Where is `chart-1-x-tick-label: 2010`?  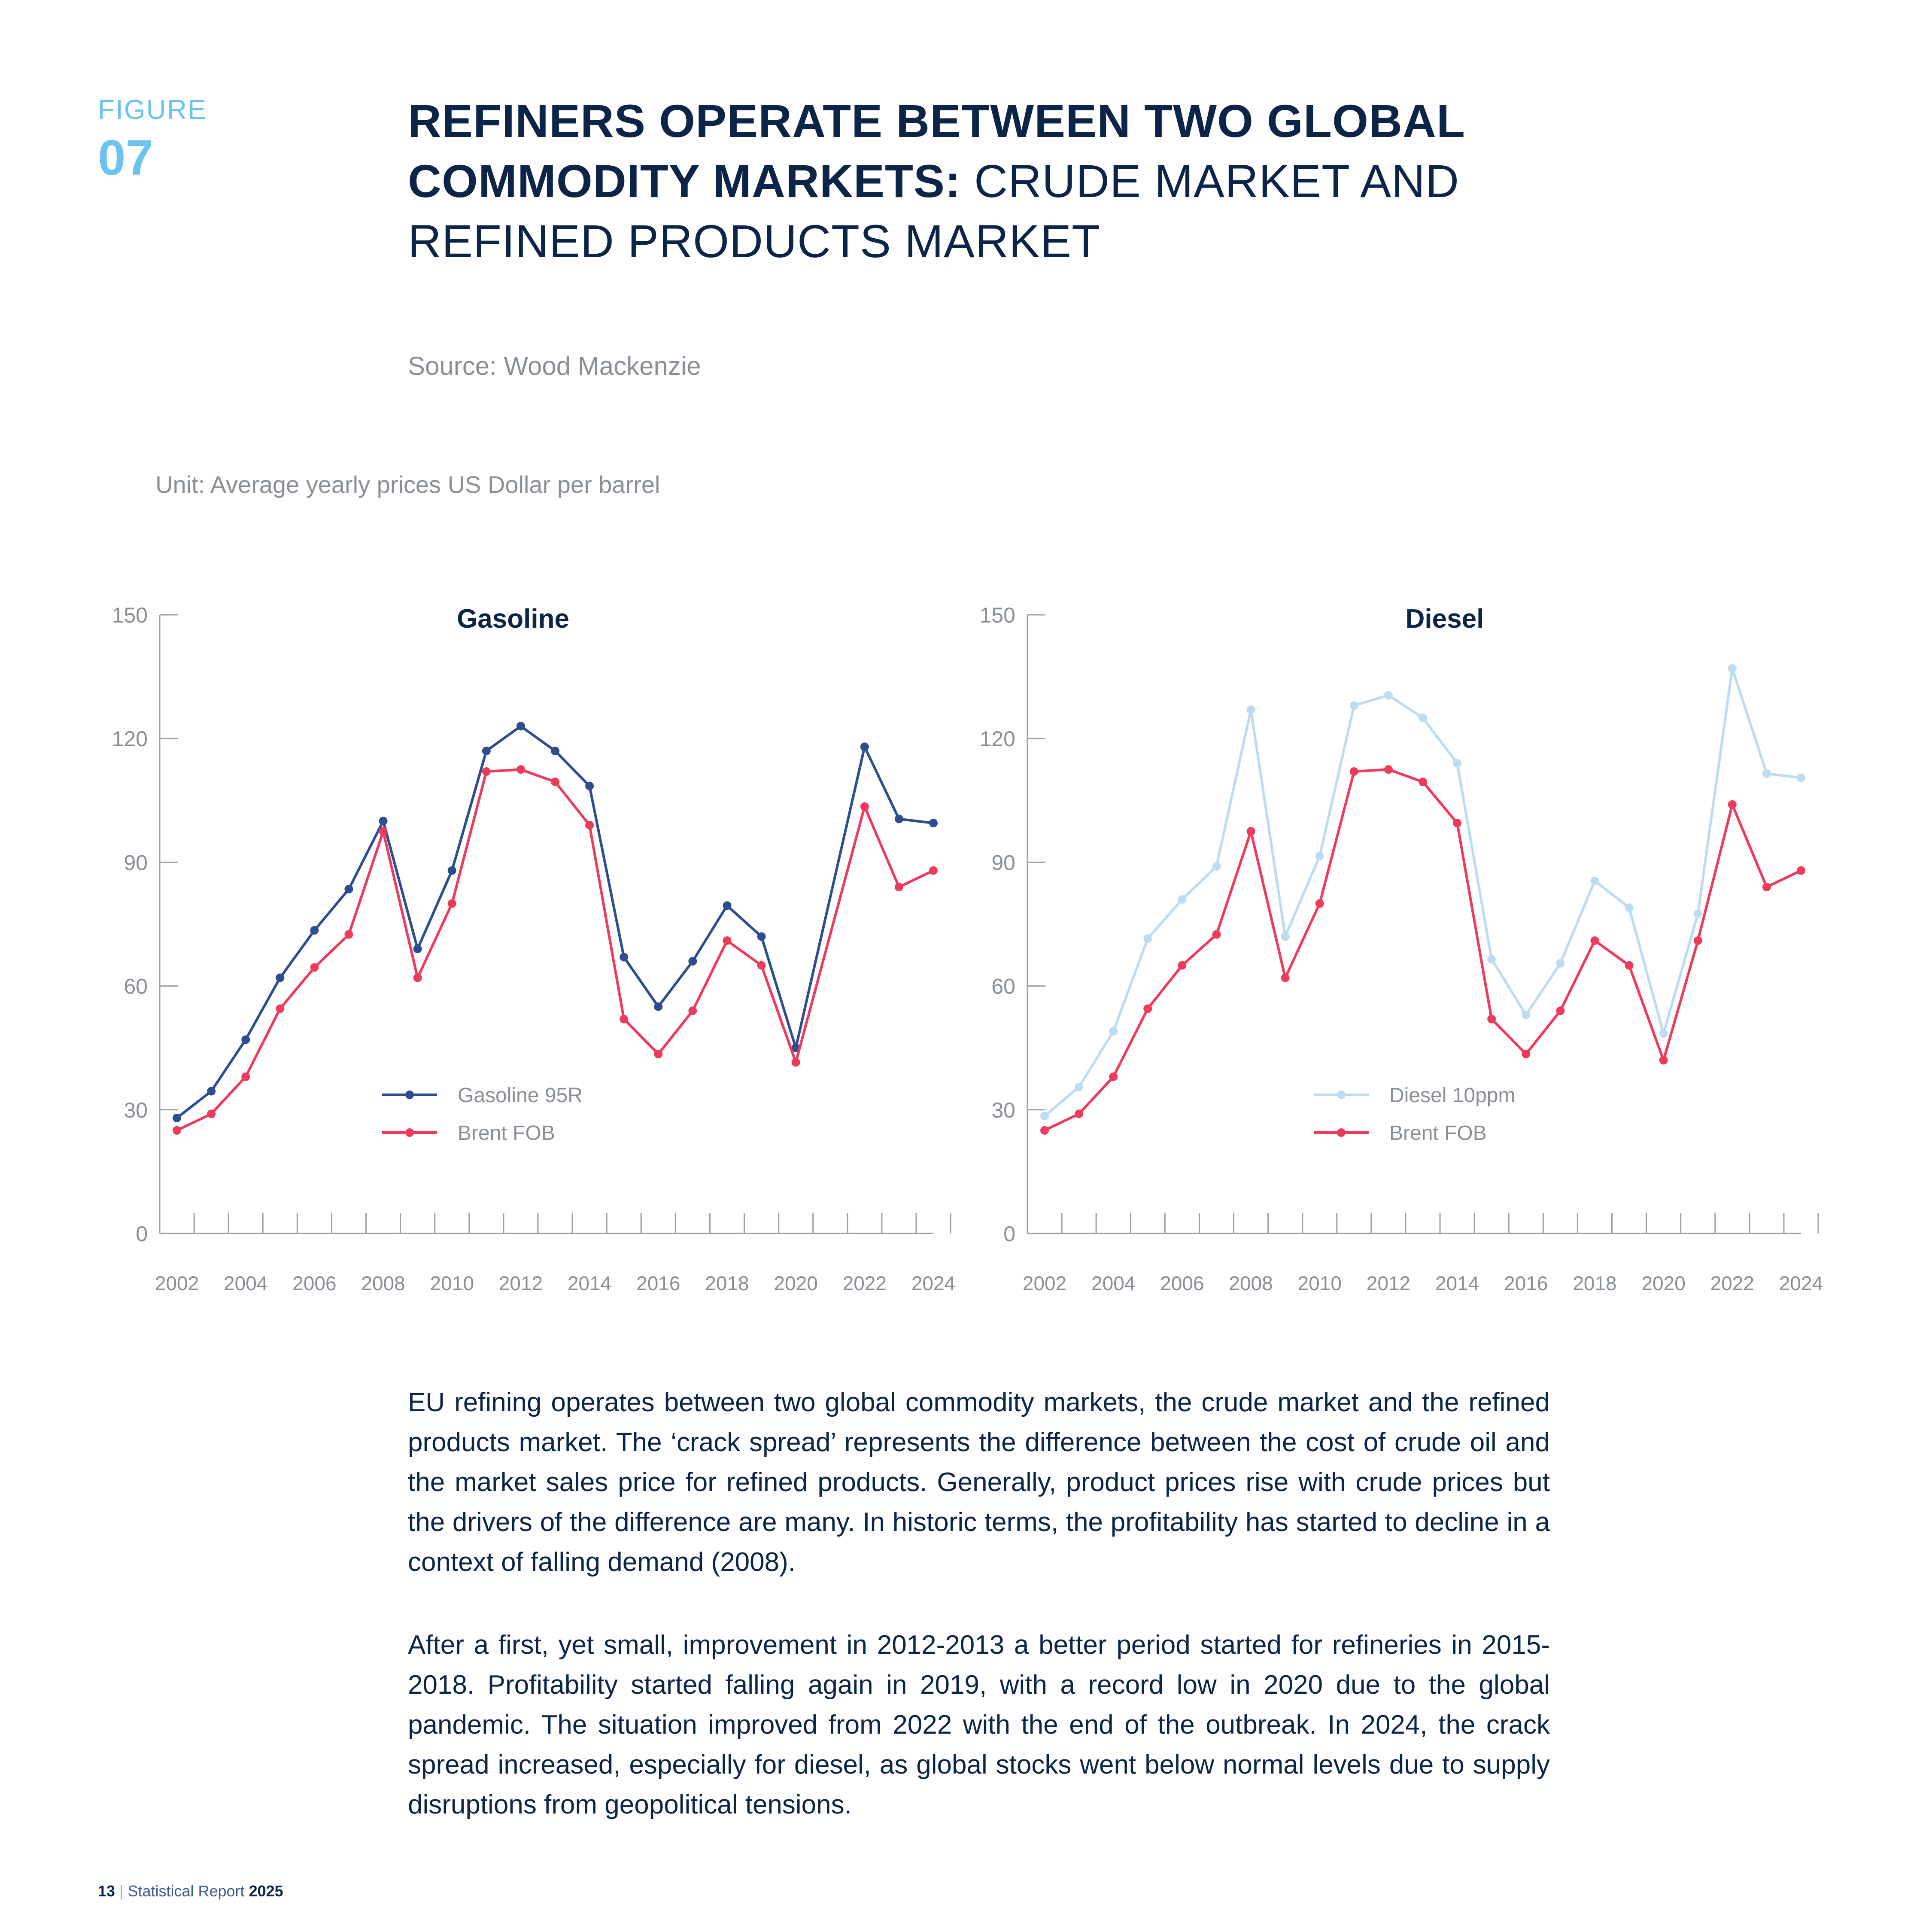 chart-1-x-tick-label: 2010 is located at coordinates (452, 1283).